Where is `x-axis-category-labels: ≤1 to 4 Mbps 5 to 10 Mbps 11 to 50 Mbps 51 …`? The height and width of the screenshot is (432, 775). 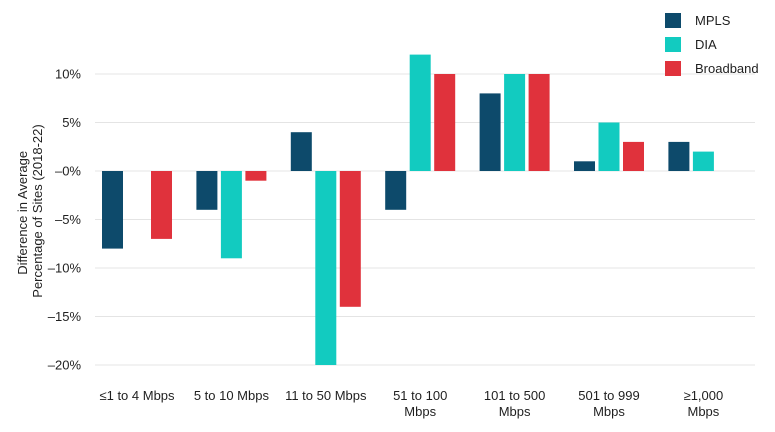 x-axis-category-labels: ≤1 to 4 Mbps 5 to 10 Mbps 11 to 50 Mbps 51 … is located at coordinates (411, 403).